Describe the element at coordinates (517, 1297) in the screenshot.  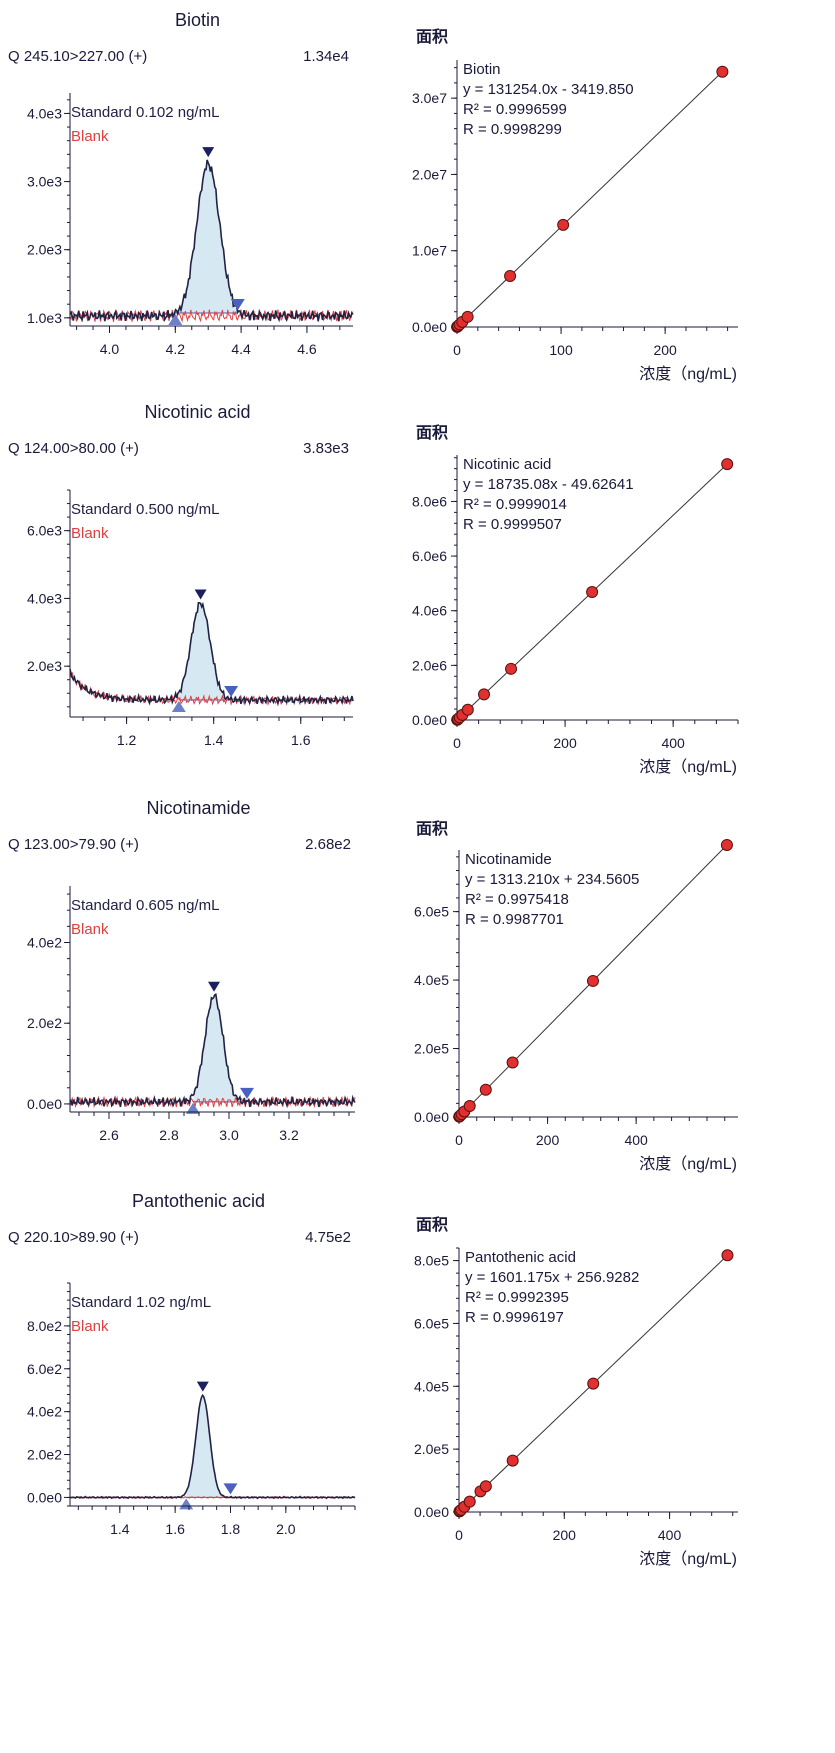
I see `equation-line: R² = 0.9992395` at that location.